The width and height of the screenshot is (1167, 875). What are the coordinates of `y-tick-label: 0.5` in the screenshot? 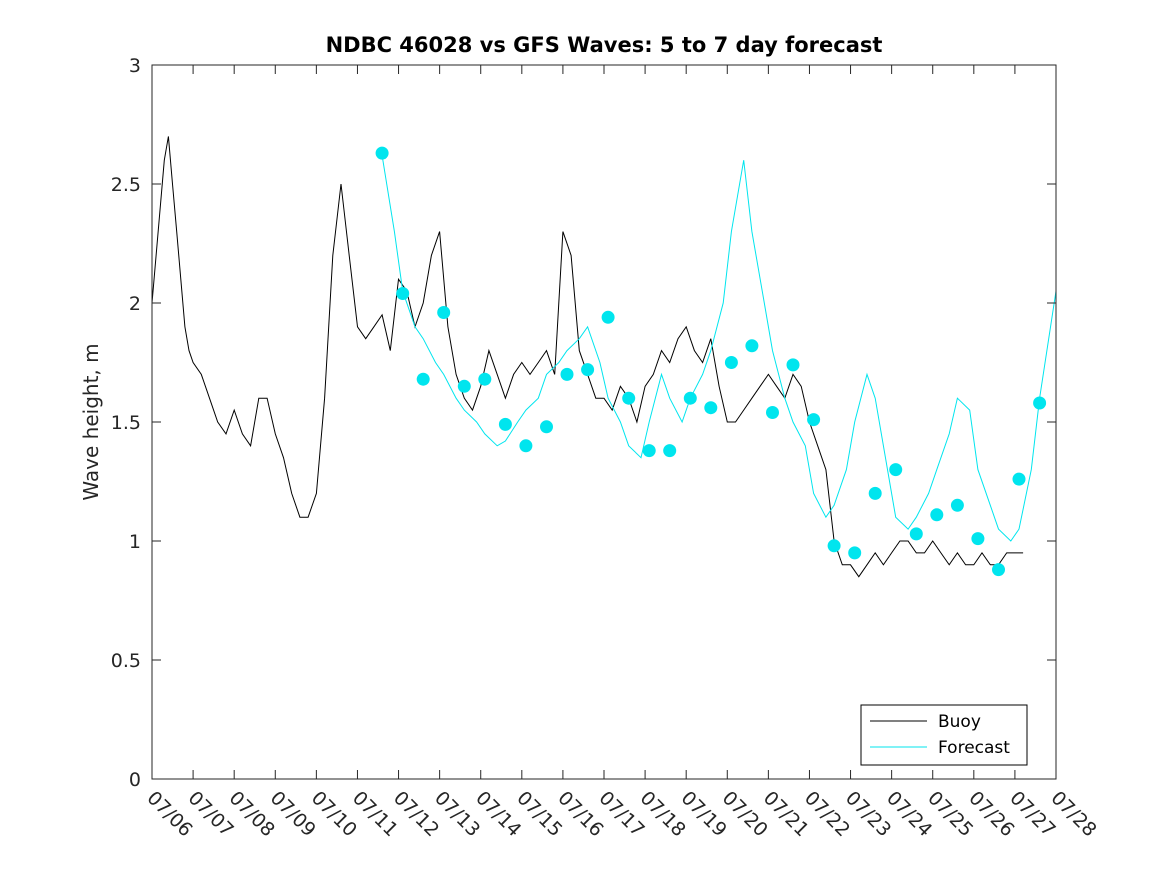 It's located at (126, 661).